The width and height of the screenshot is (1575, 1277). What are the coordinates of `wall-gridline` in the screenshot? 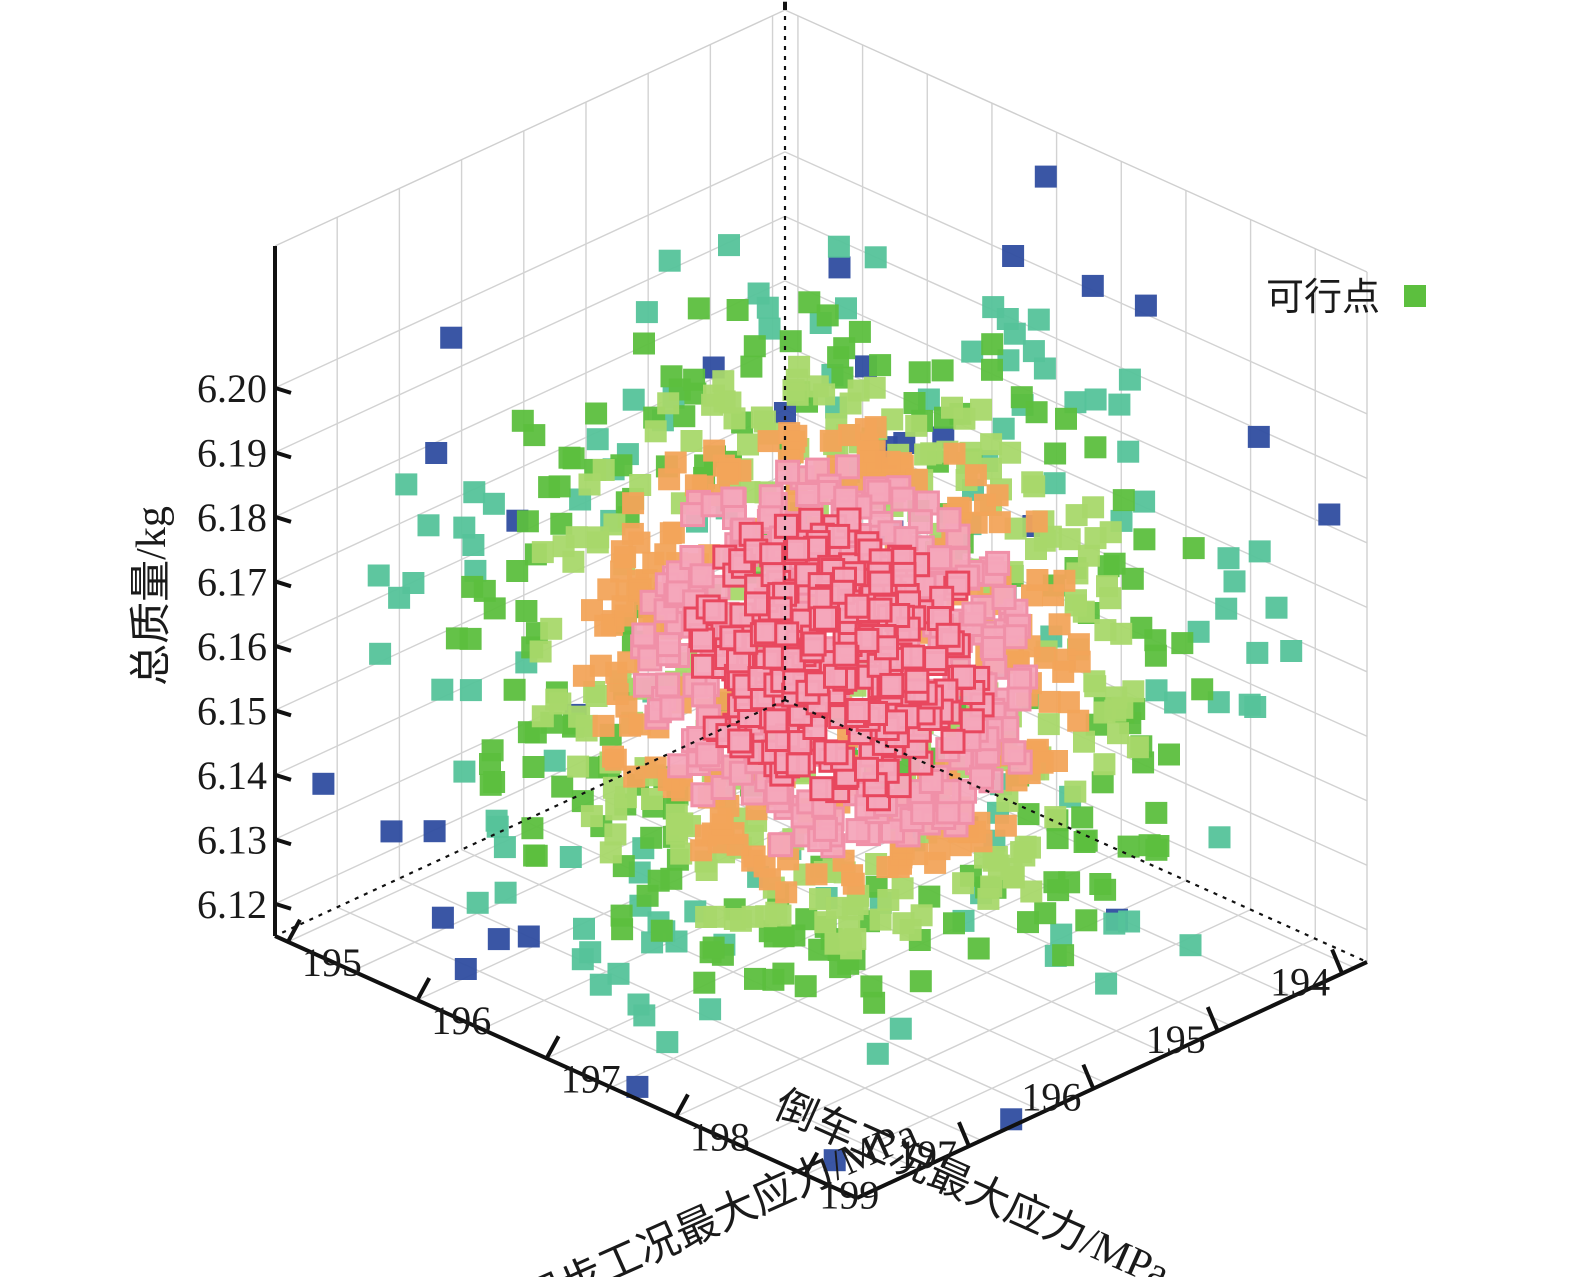 It's located at (530, 399).